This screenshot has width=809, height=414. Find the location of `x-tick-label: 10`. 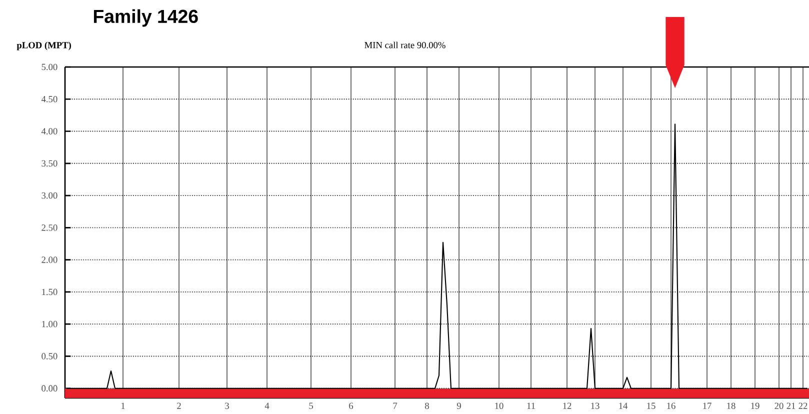

x-tick-label: 10 is located at coordinates (499, 405).